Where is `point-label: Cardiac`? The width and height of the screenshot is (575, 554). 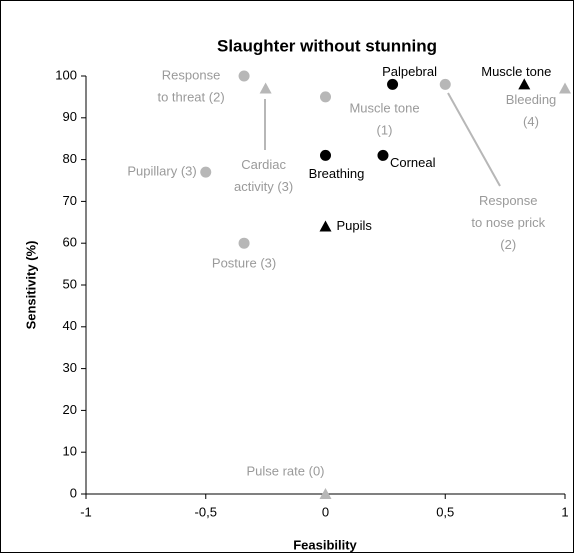 point-label: Cardiac is located at coordinates (263, 164).